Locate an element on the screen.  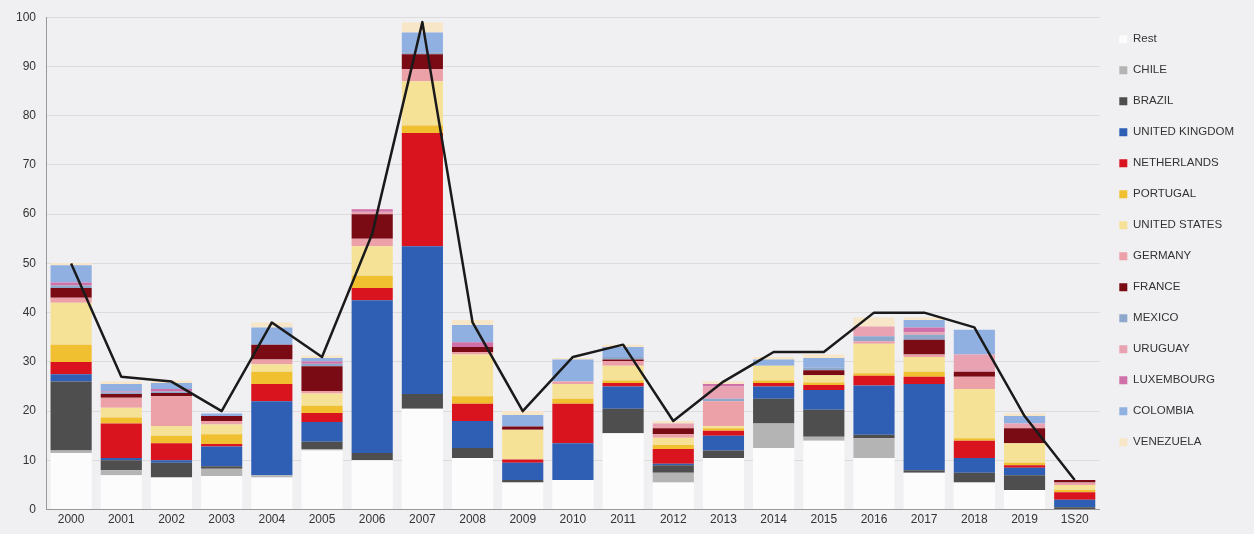
legend-label: LUXEMBOURG is located at coordinates (1174, 379).